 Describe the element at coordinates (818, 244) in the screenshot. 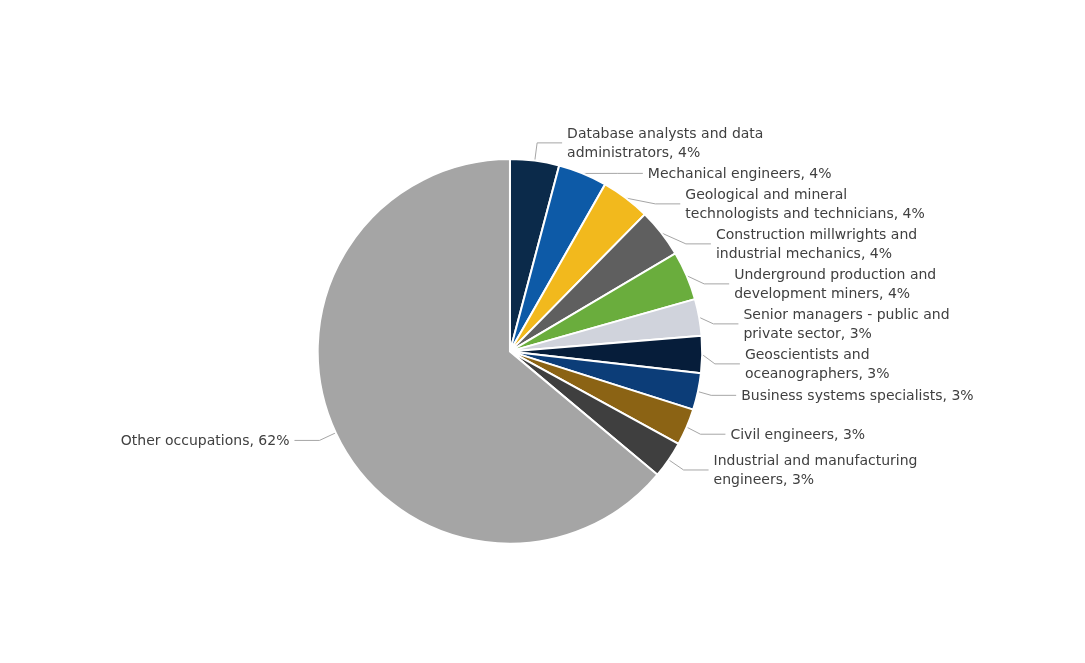

I see `slice-label: Construction millwrights and industrial mechanics, 4%` at that location.